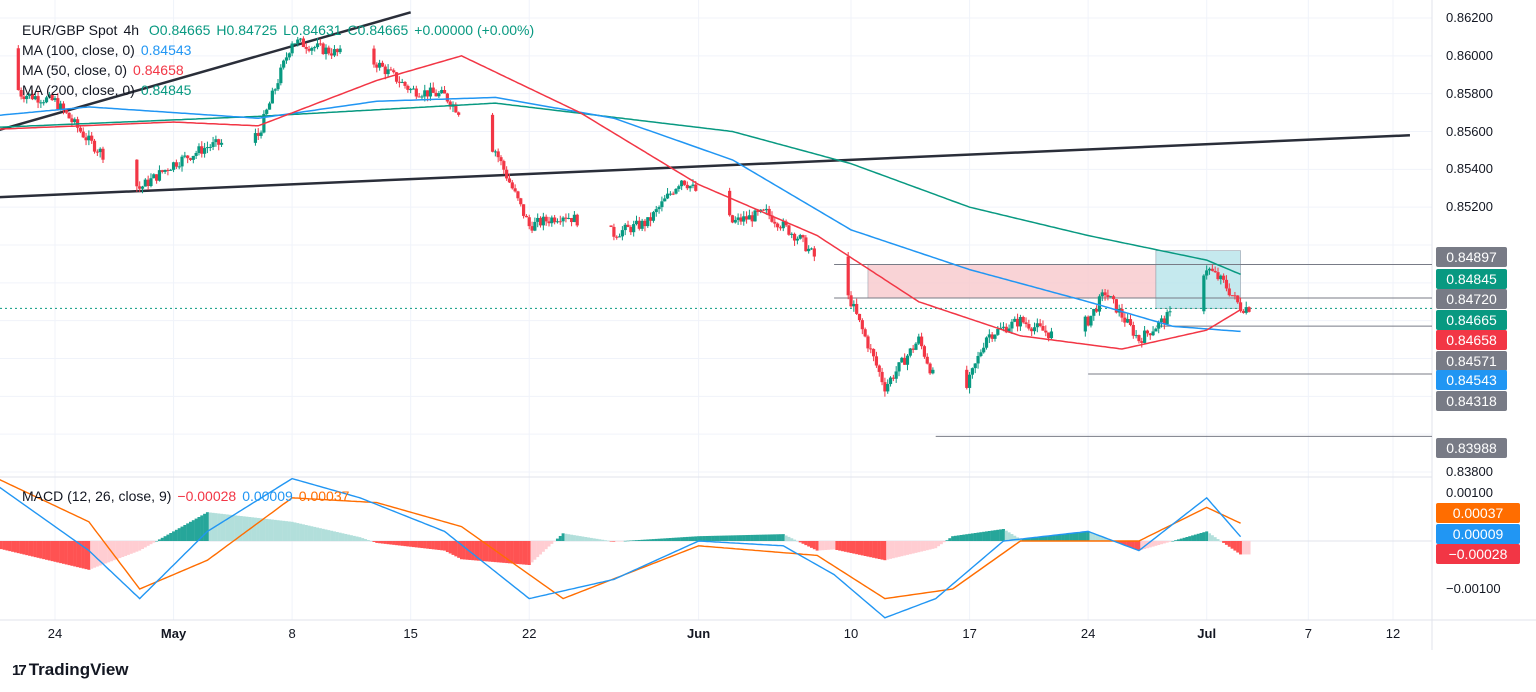 Image resolution: width=1536 pixels, height=692 pixels. I want to click on time-tick-label: 24, so click(55, 633).